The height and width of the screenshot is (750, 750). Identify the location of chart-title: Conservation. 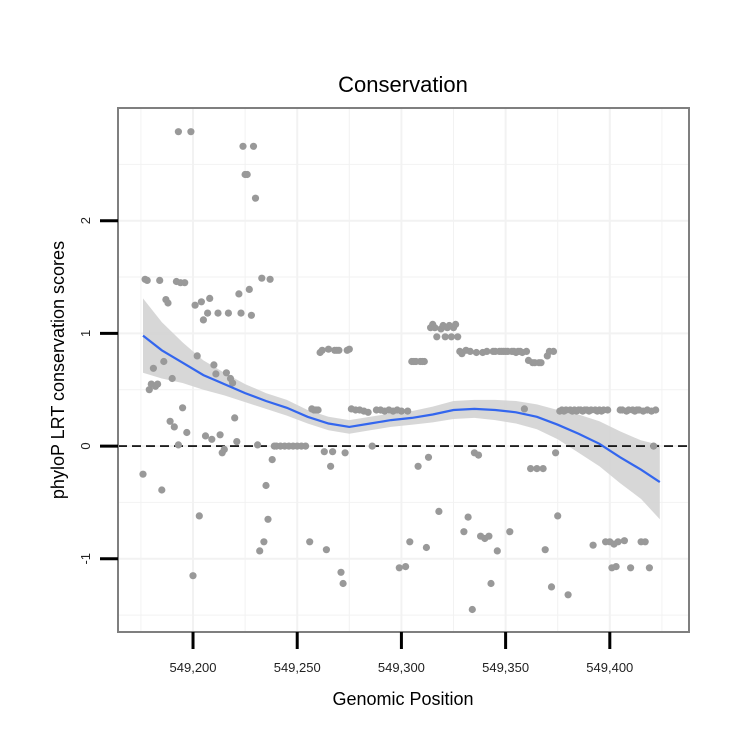
(403, 84).